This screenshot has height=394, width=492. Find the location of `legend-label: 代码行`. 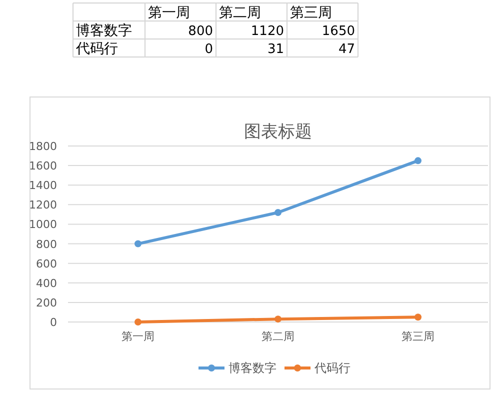

legend-label: 代码行 is located at coordinates (332, 368).